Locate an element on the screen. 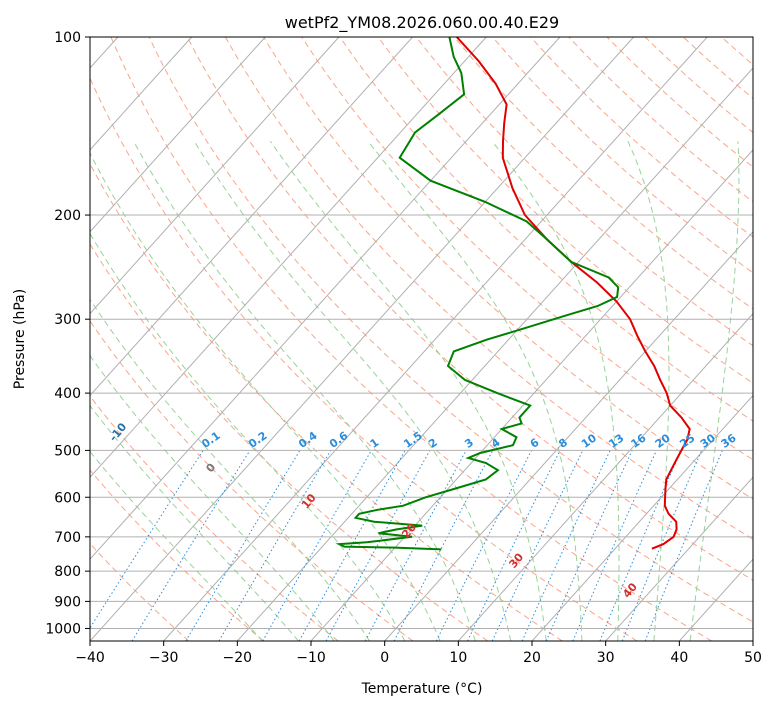  y-axis: 100 200 300 400 500 600 700 800 900 1000 is located at coordinates (67, 333).